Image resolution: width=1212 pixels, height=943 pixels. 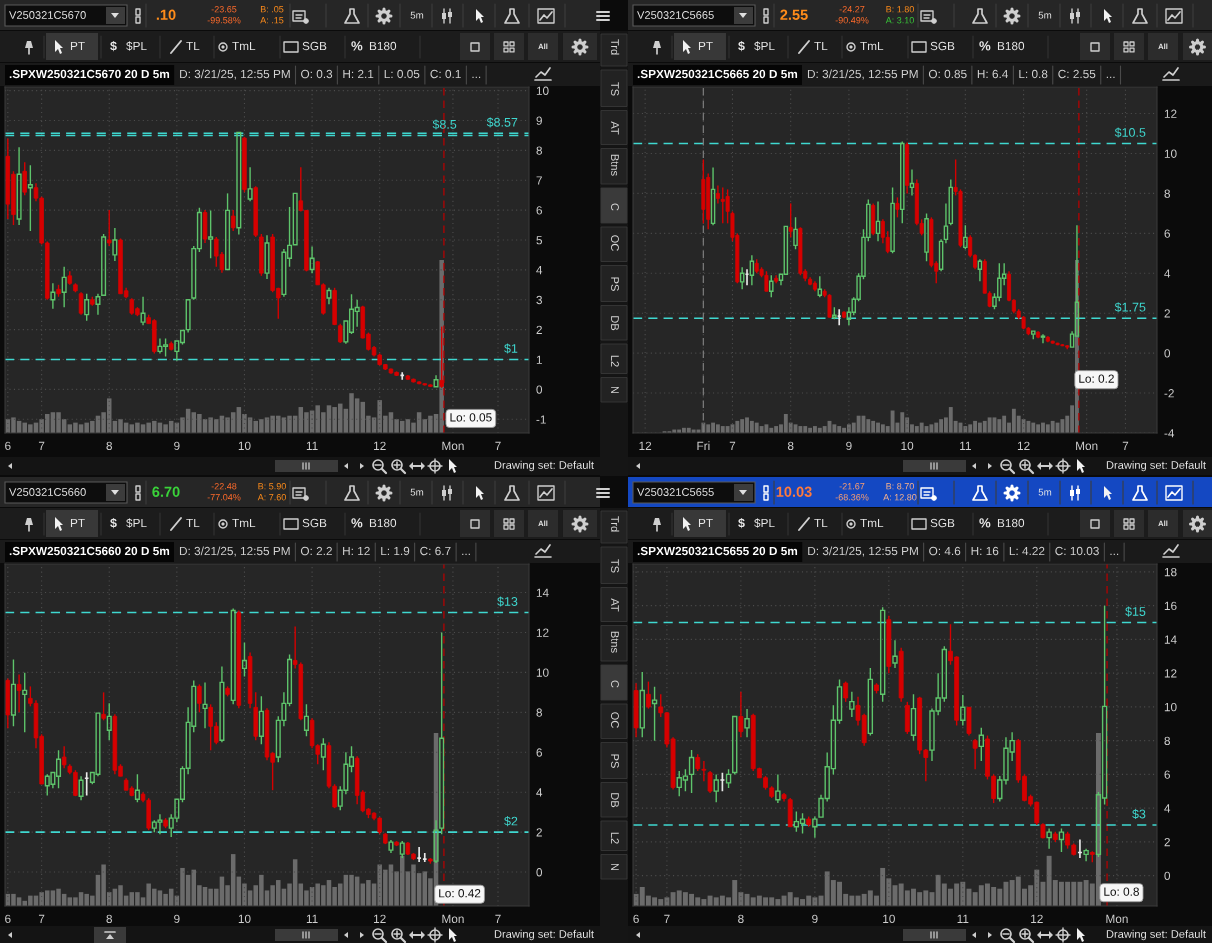 I want to click on text: Drawing set: Default, so click(x=1156, y=935).